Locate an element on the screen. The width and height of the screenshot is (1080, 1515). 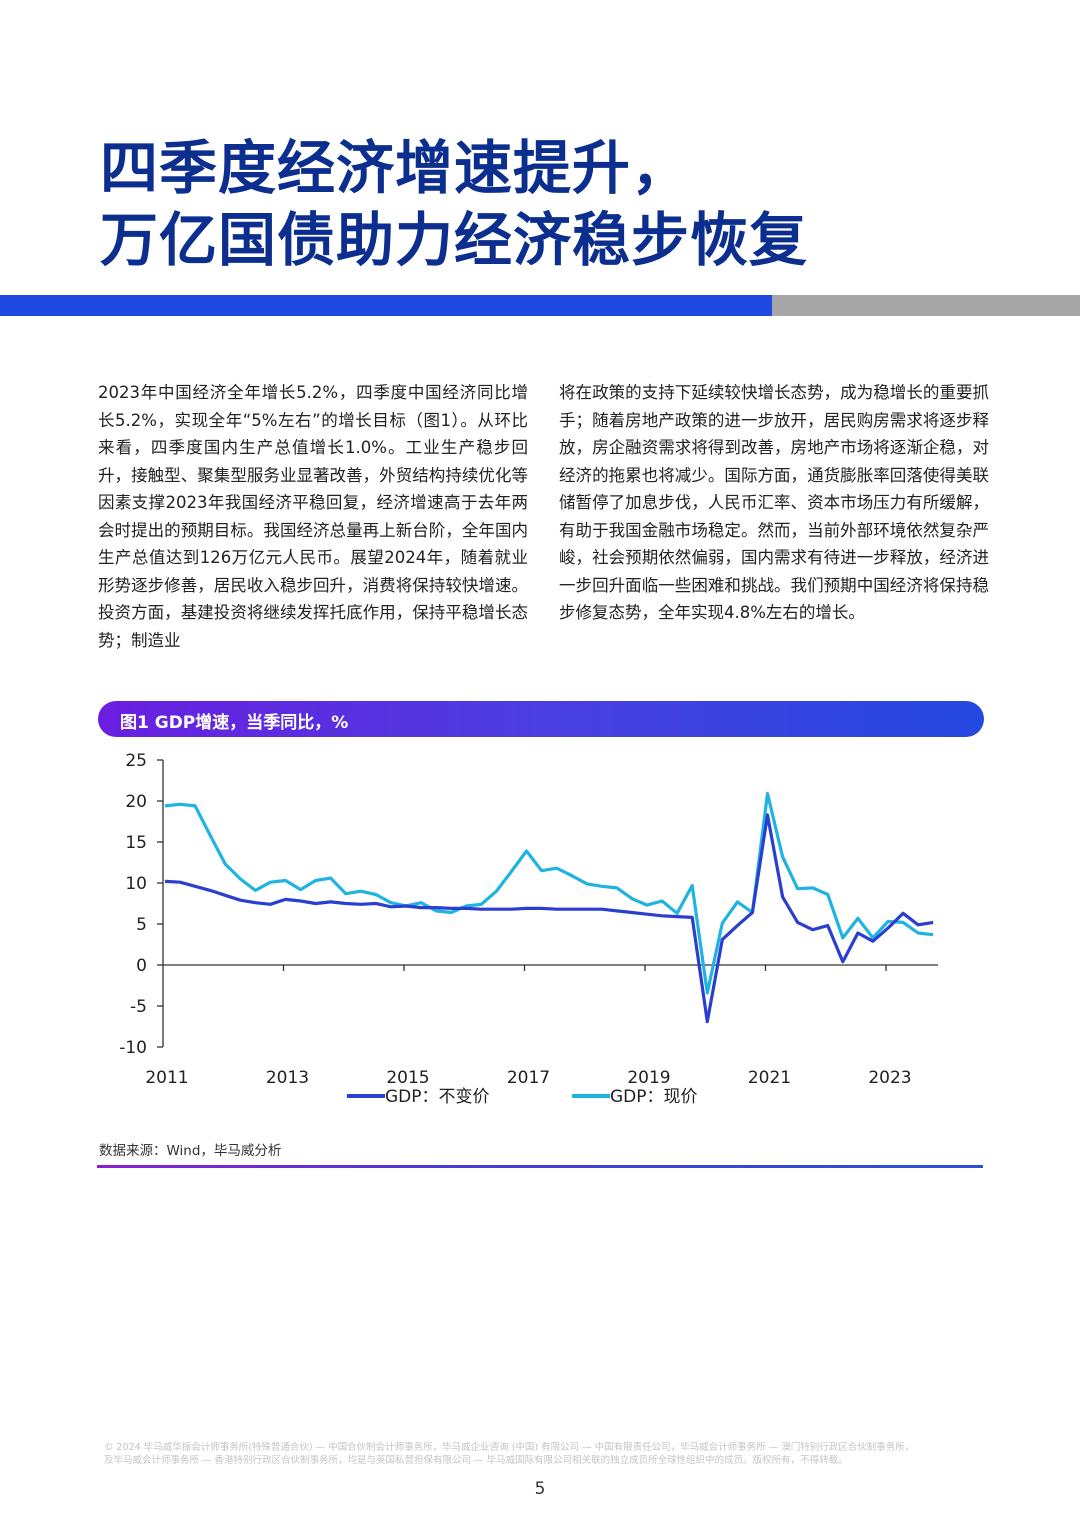
figure-header: 图1 GDP增速，当季同比，% is located at coordinates (541, 719).